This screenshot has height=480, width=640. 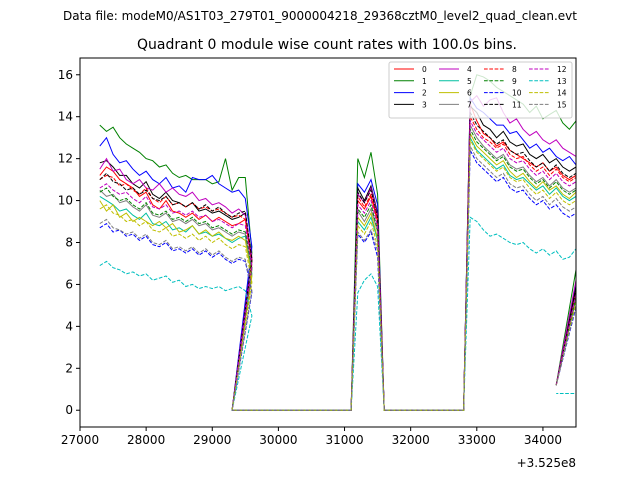 What do you see at coordinates (469, 93) in the screenshot?
I see `legend-label-6: 6` at bounding box center [469, 93].